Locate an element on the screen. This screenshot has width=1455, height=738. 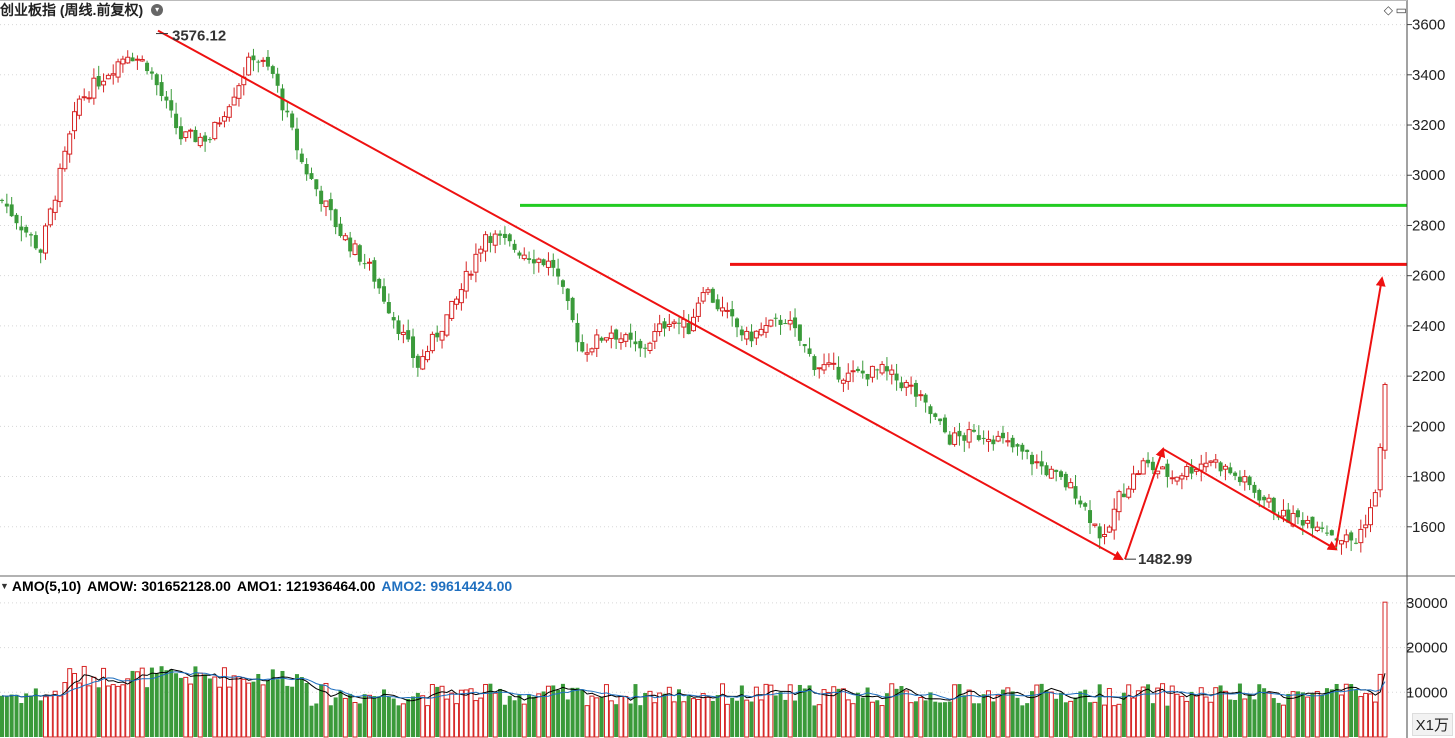
volume-scale-label: X1万 is located at coordinates (1432, 724).